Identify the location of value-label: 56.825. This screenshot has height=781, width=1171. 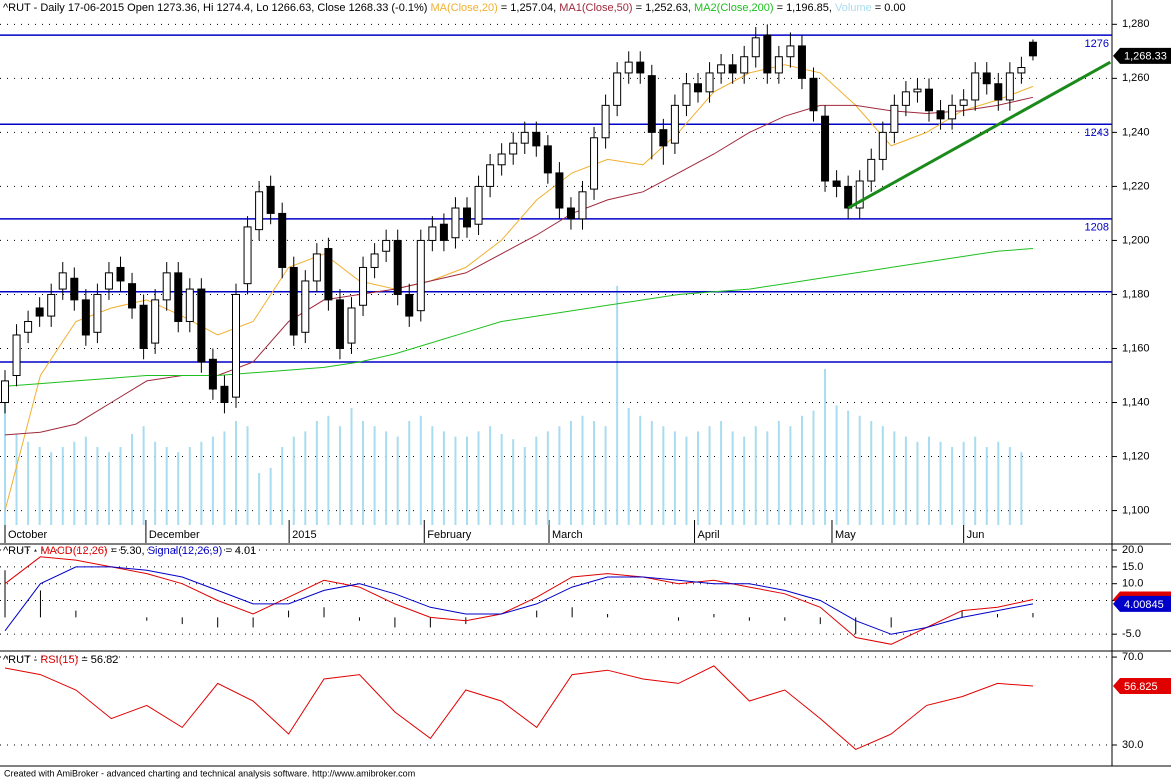
(1141, 687).